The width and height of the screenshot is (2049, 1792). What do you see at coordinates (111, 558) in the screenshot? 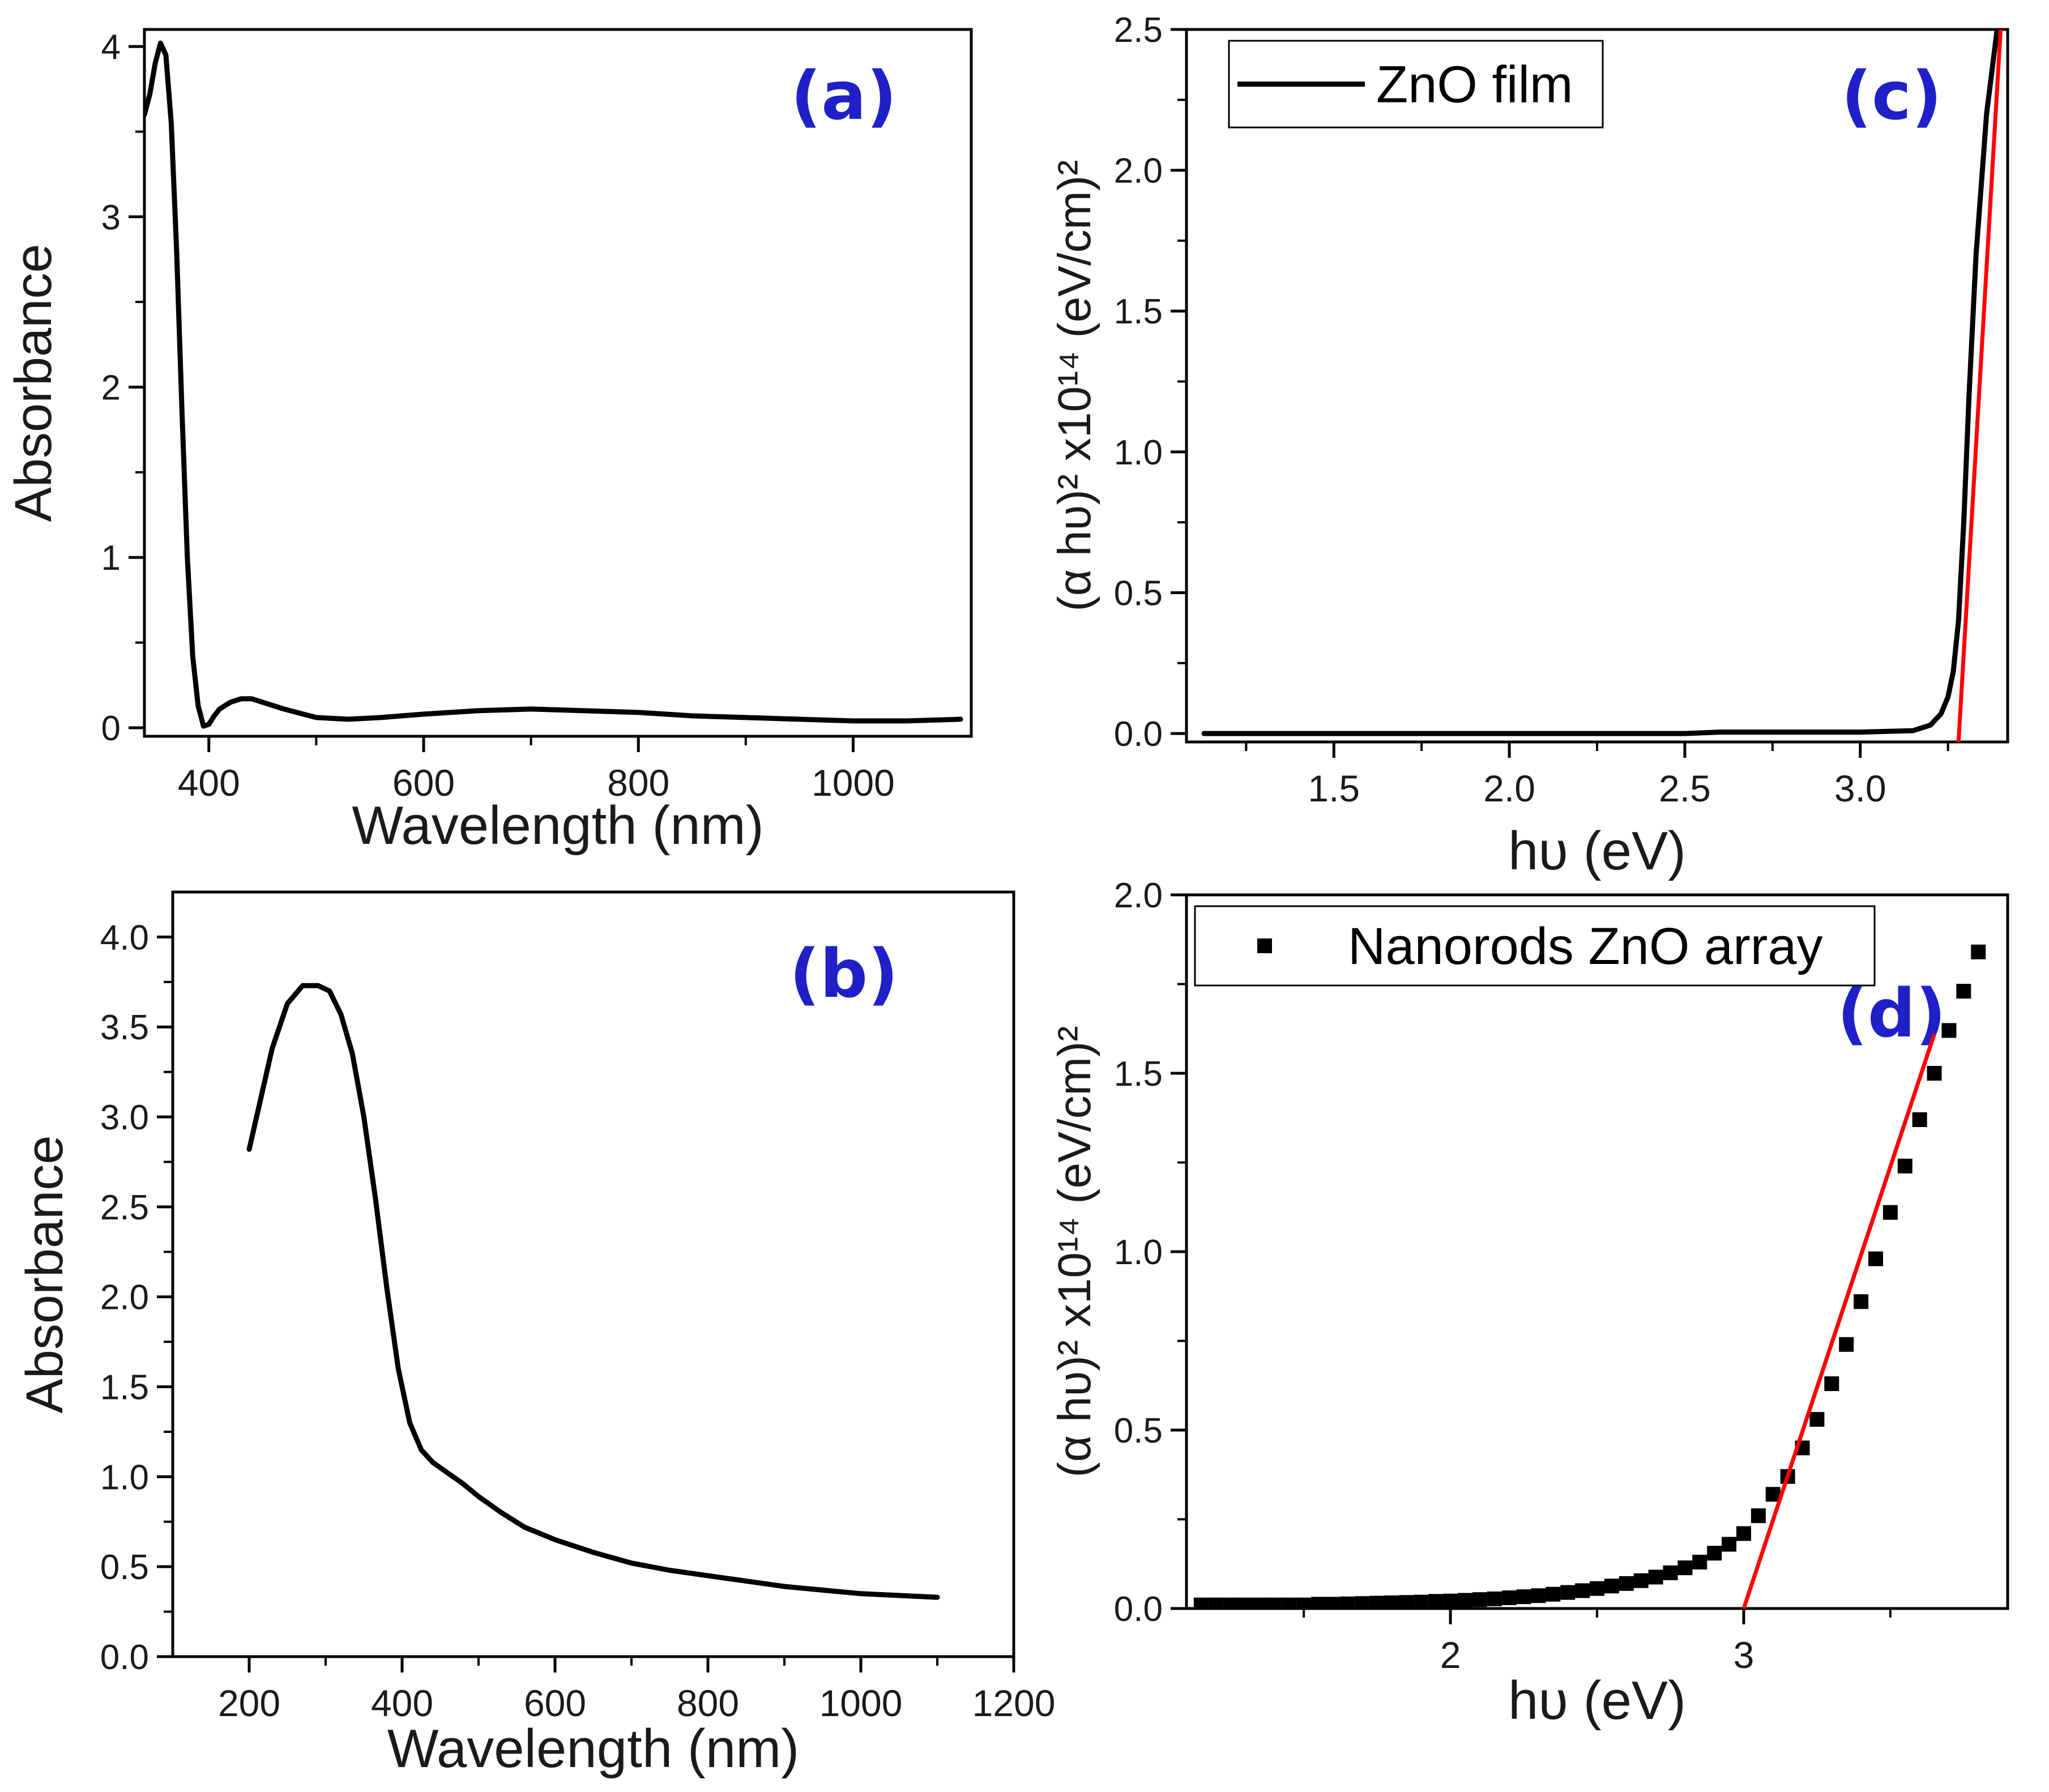
I see `y-tick-label: 1` at bounding box center [111, 558].